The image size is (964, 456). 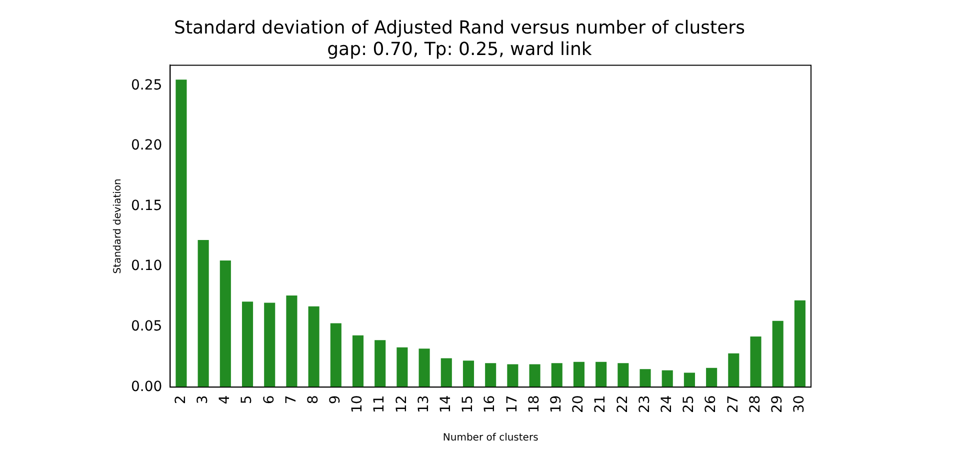 I want to click on x-tick-label: 8, so click(x=313, y=399).